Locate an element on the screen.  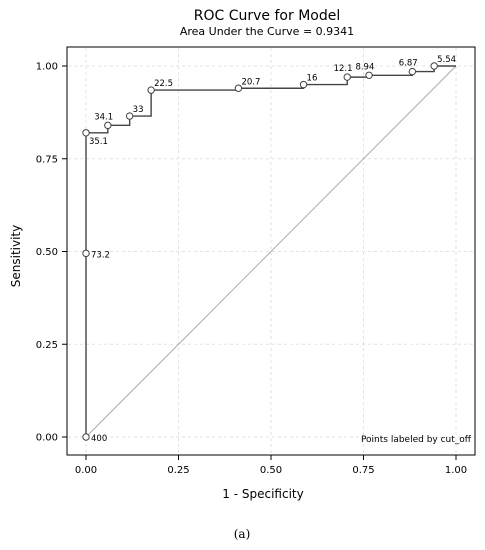
roc-point-label-9: 8.94 is located at coordinates (364, 67).